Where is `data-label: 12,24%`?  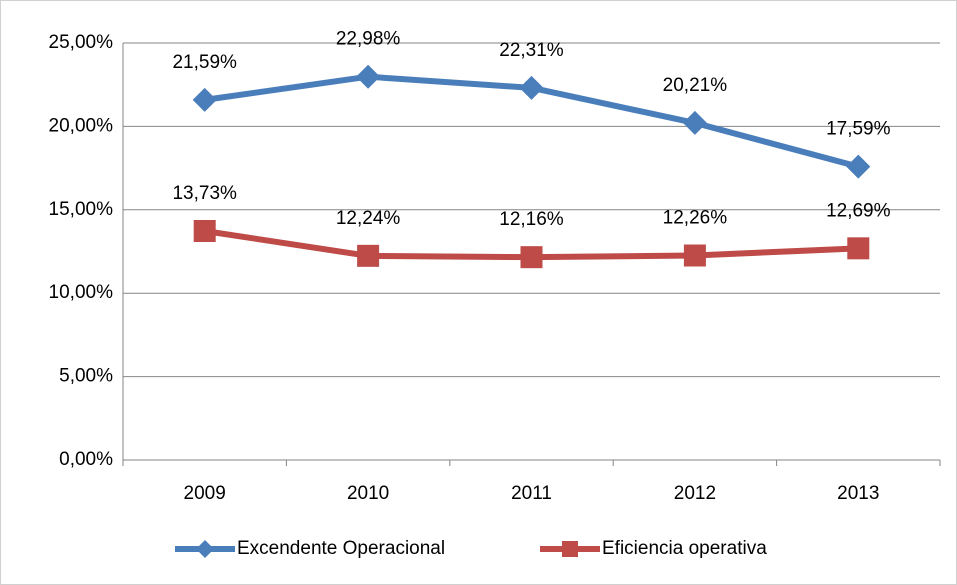
data-label: 12,24% is located at coordinates (368, 218).